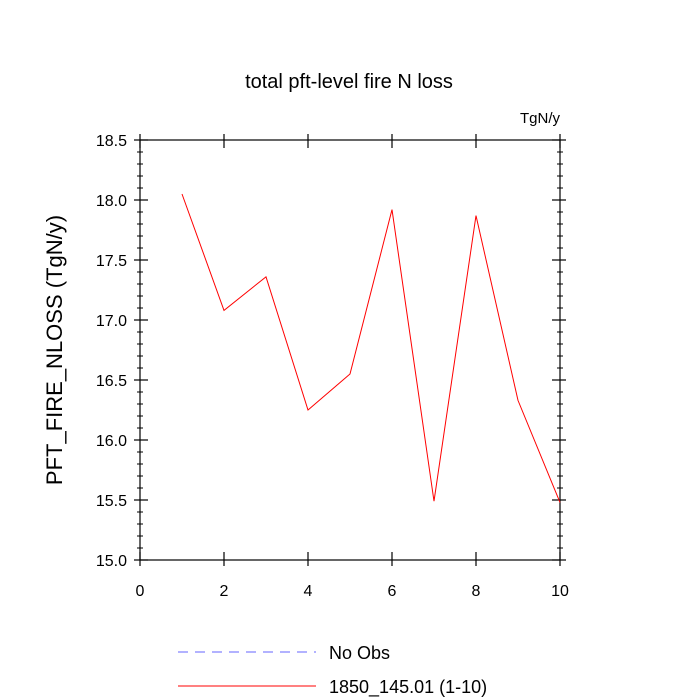 This screenshot has width=700, height=700. I want to click on legend-label: 1850_145.01 (1-10), so click(408, 687).